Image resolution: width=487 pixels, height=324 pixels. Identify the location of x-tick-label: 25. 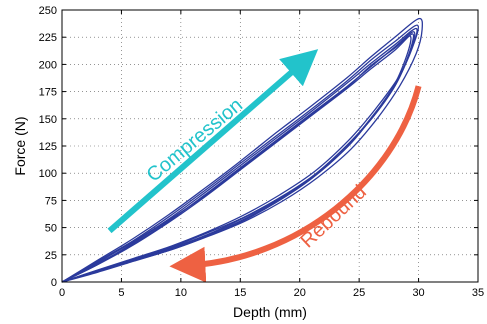
(359, 293).